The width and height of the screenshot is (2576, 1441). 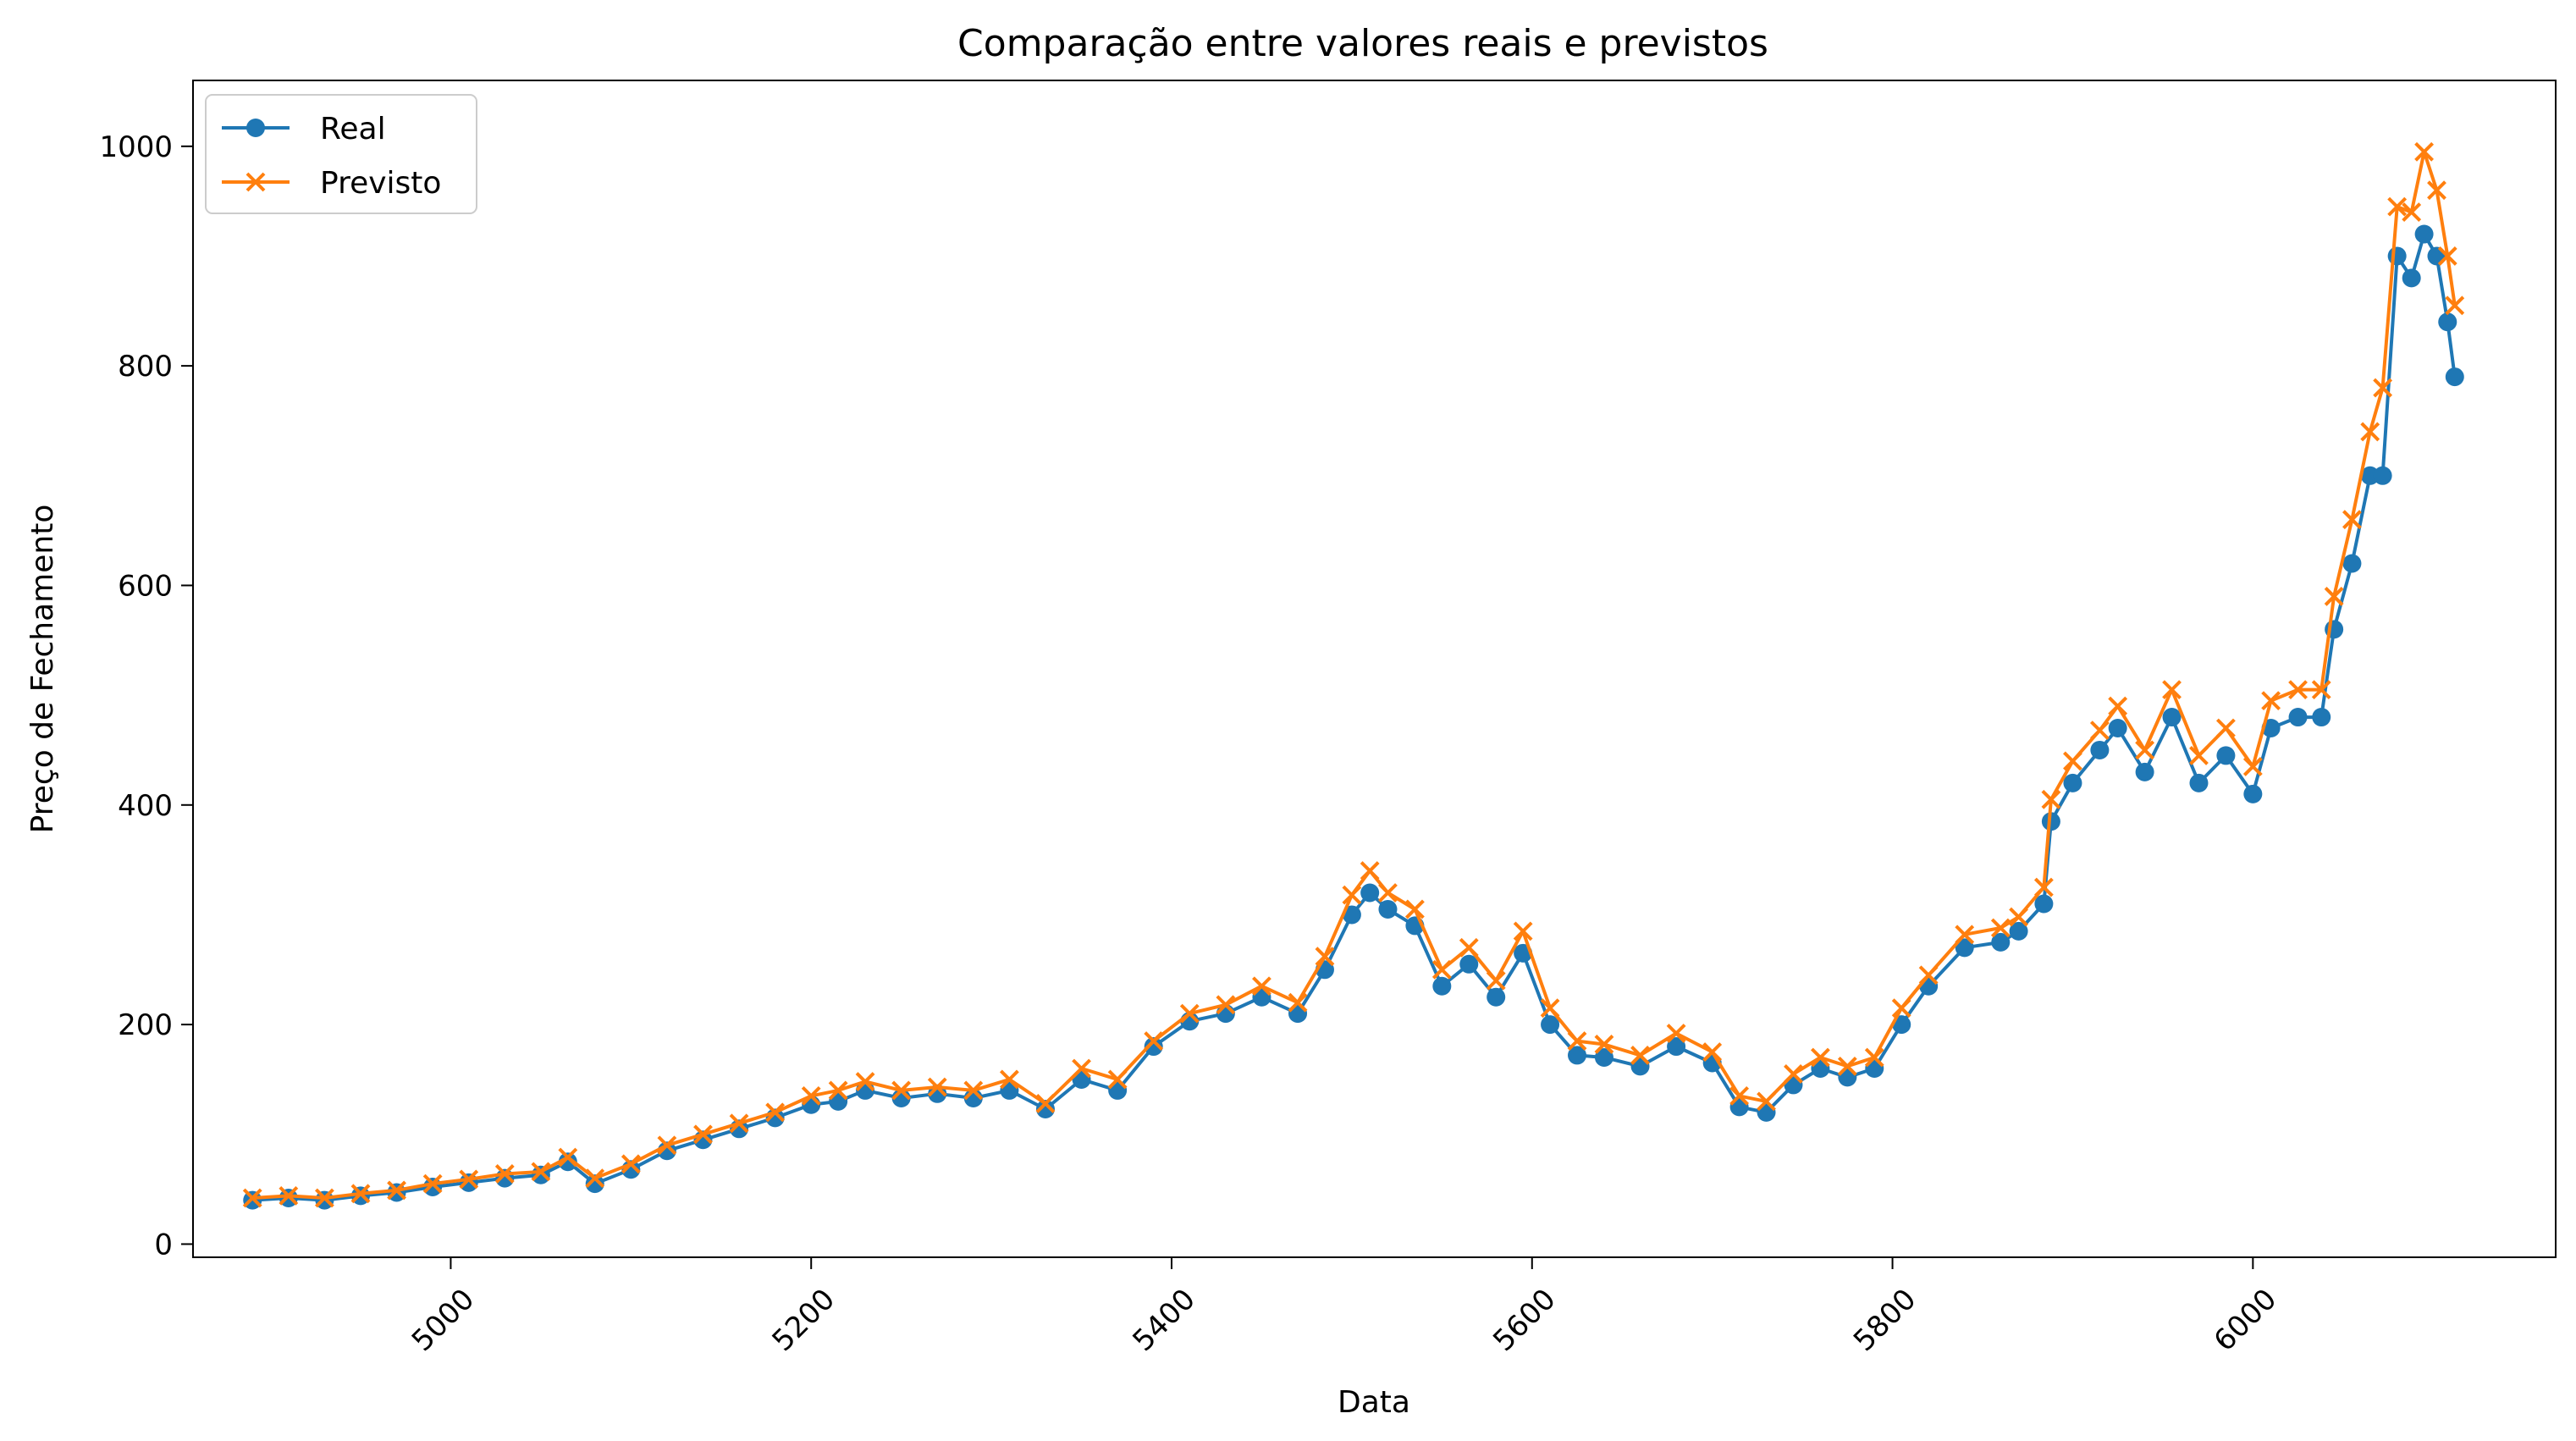 I want to click on y-tick-label: 1000, so click(x=136, y=147).